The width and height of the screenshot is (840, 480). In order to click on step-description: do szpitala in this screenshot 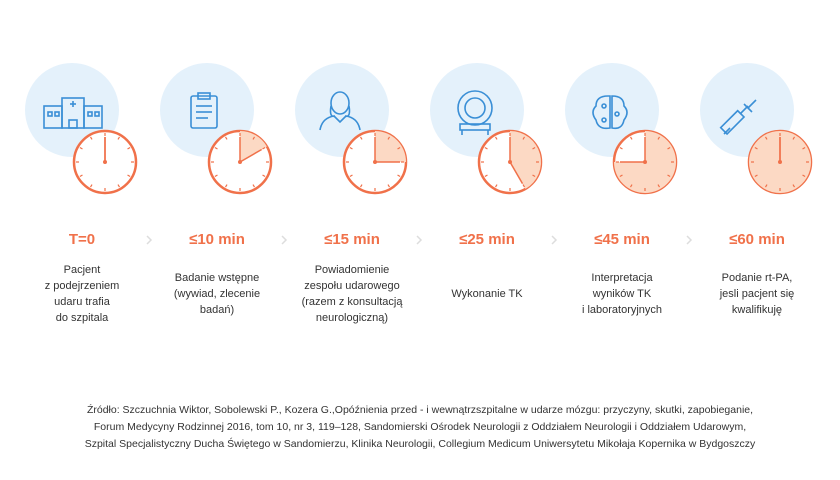, I will do `click(82, 318)`.